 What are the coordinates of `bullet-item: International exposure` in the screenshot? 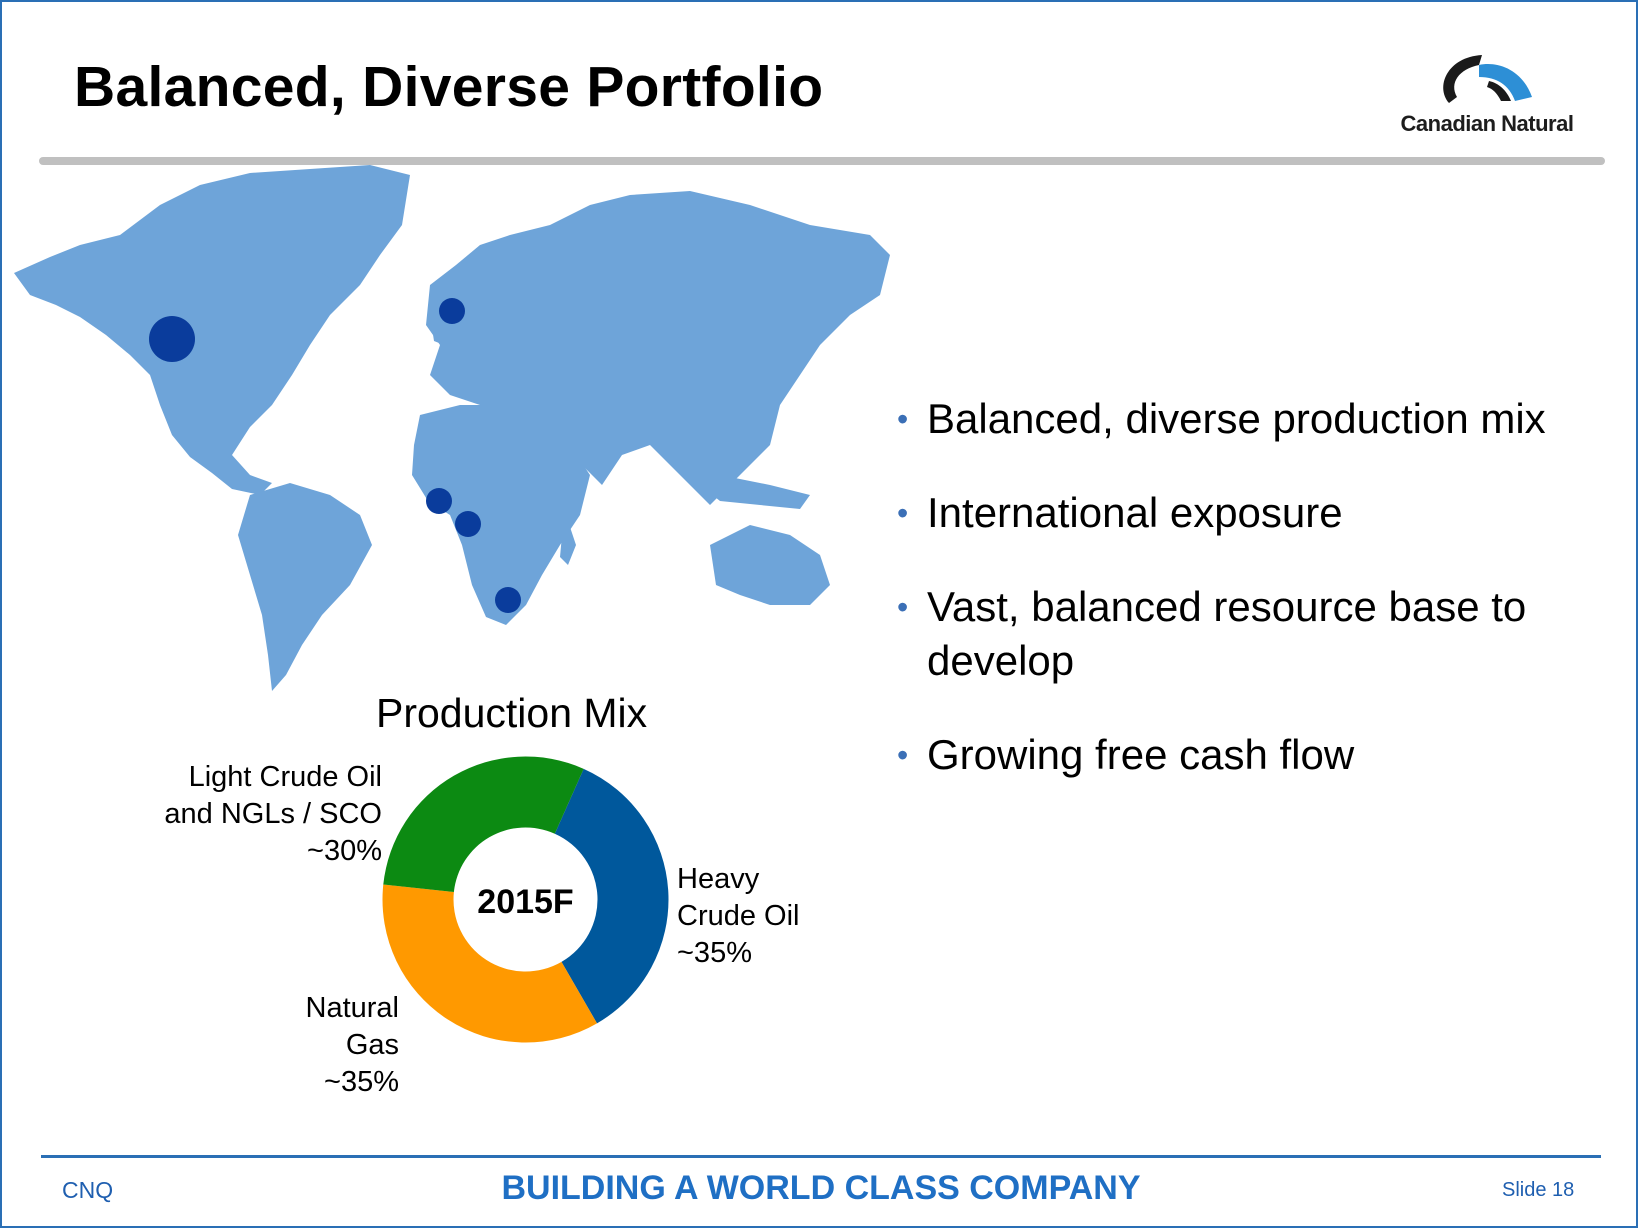 It's located at (1257, 513).